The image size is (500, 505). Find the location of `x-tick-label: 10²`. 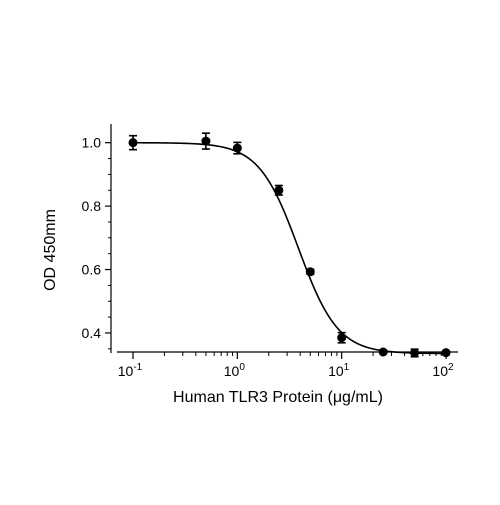

x-tick-label: 10² is located at coordinates (443, 370).